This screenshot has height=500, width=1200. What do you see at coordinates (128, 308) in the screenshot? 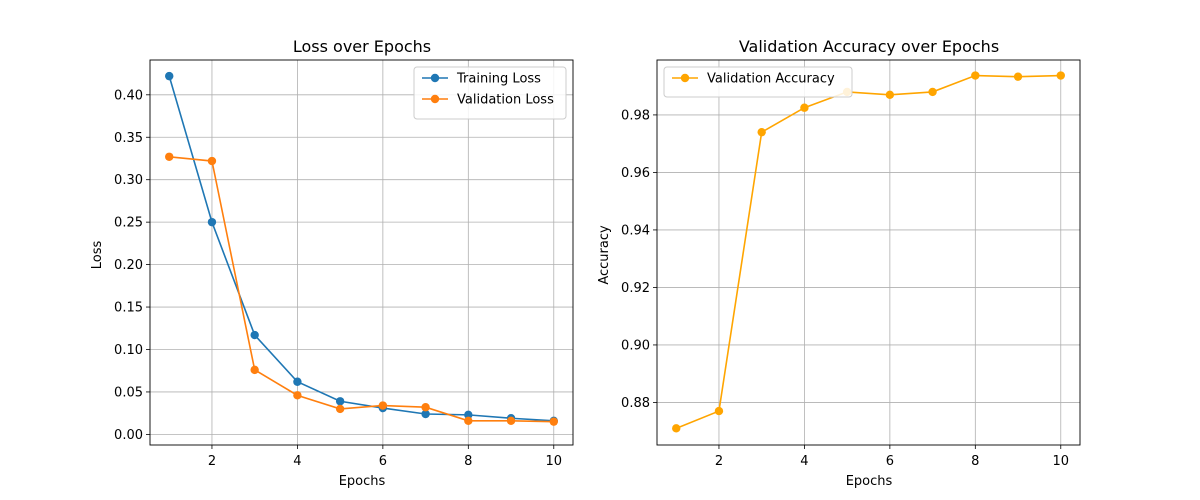
I see `y-tick-label: 0.15` at bounding box center [128, 308].